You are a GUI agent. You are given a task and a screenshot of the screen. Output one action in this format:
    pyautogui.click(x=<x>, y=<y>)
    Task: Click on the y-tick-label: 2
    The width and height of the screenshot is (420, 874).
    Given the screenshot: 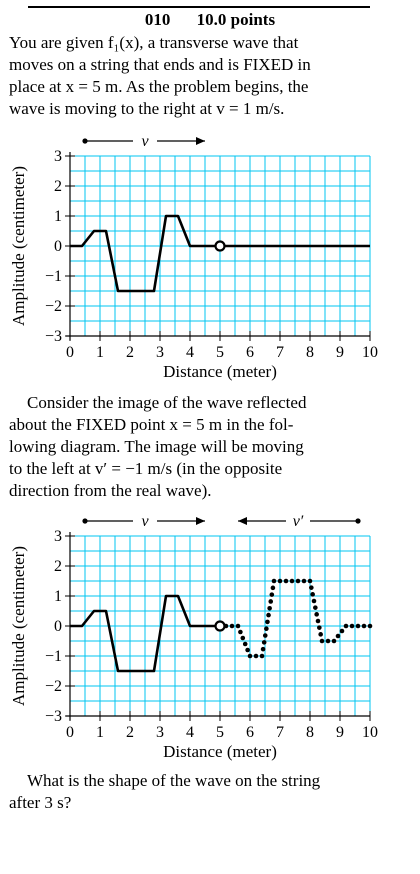 What is the action you would take?
    pyautogui.click(x=58, y=186)
    